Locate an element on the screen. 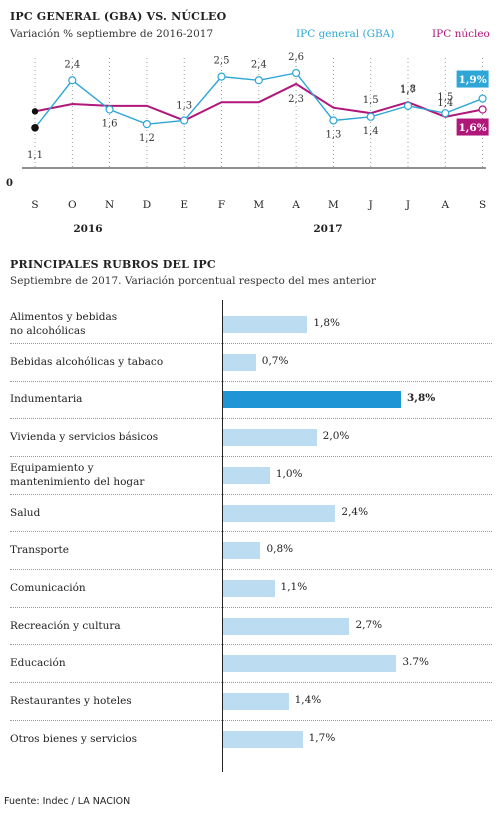 Image resolution: width=500 pixels, height=818 pixels. data-label-ipc-nucleo: 1,4 is located at coordinates (445, 103).